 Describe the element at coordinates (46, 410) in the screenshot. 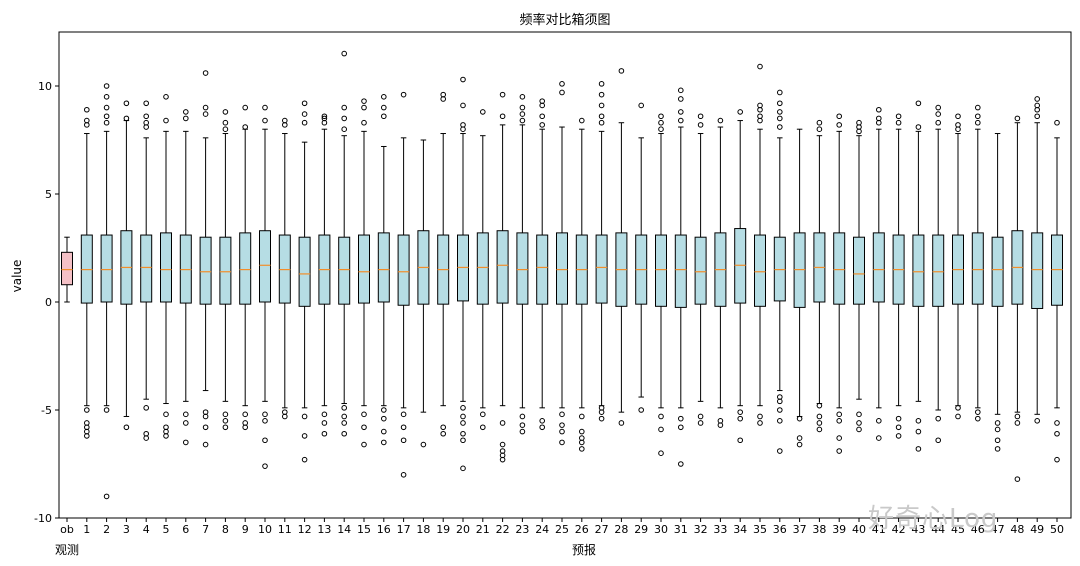

I see `y-tick-label: -5` at that location.